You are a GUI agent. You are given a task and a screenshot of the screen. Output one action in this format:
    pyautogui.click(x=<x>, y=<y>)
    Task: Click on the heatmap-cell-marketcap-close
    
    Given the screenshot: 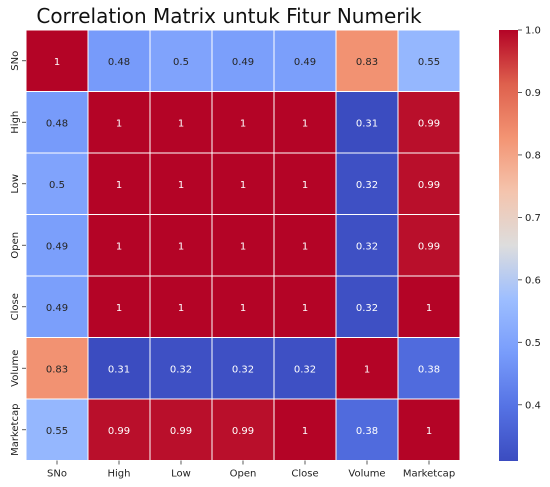 What is the action you would take?
    pyautogui.click(x=305, y=429)
    